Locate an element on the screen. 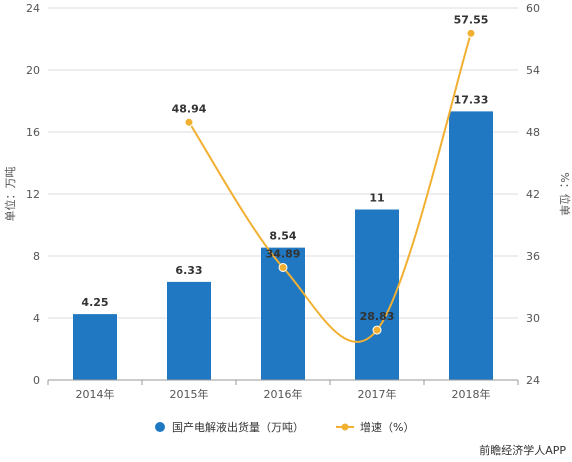 Image resolution: width=572 pixels, height=462 pixels. footer-source: 前瞻经济学人APP is located at coordinates (522, 450).